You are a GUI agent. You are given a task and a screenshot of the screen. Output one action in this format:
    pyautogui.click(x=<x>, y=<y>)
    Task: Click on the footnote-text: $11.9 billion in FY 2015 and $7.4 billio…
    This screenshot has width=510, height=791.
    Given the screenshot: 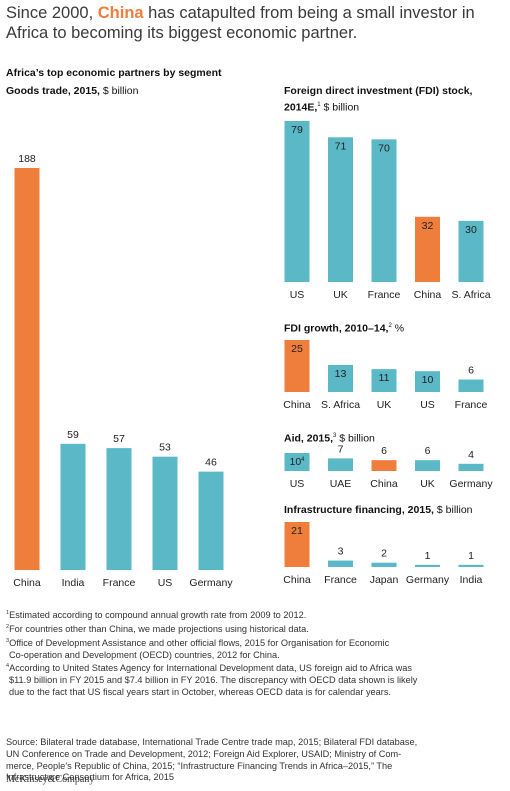 What is the action you would take?
    pyautogui.click(x=213, y=680)
    